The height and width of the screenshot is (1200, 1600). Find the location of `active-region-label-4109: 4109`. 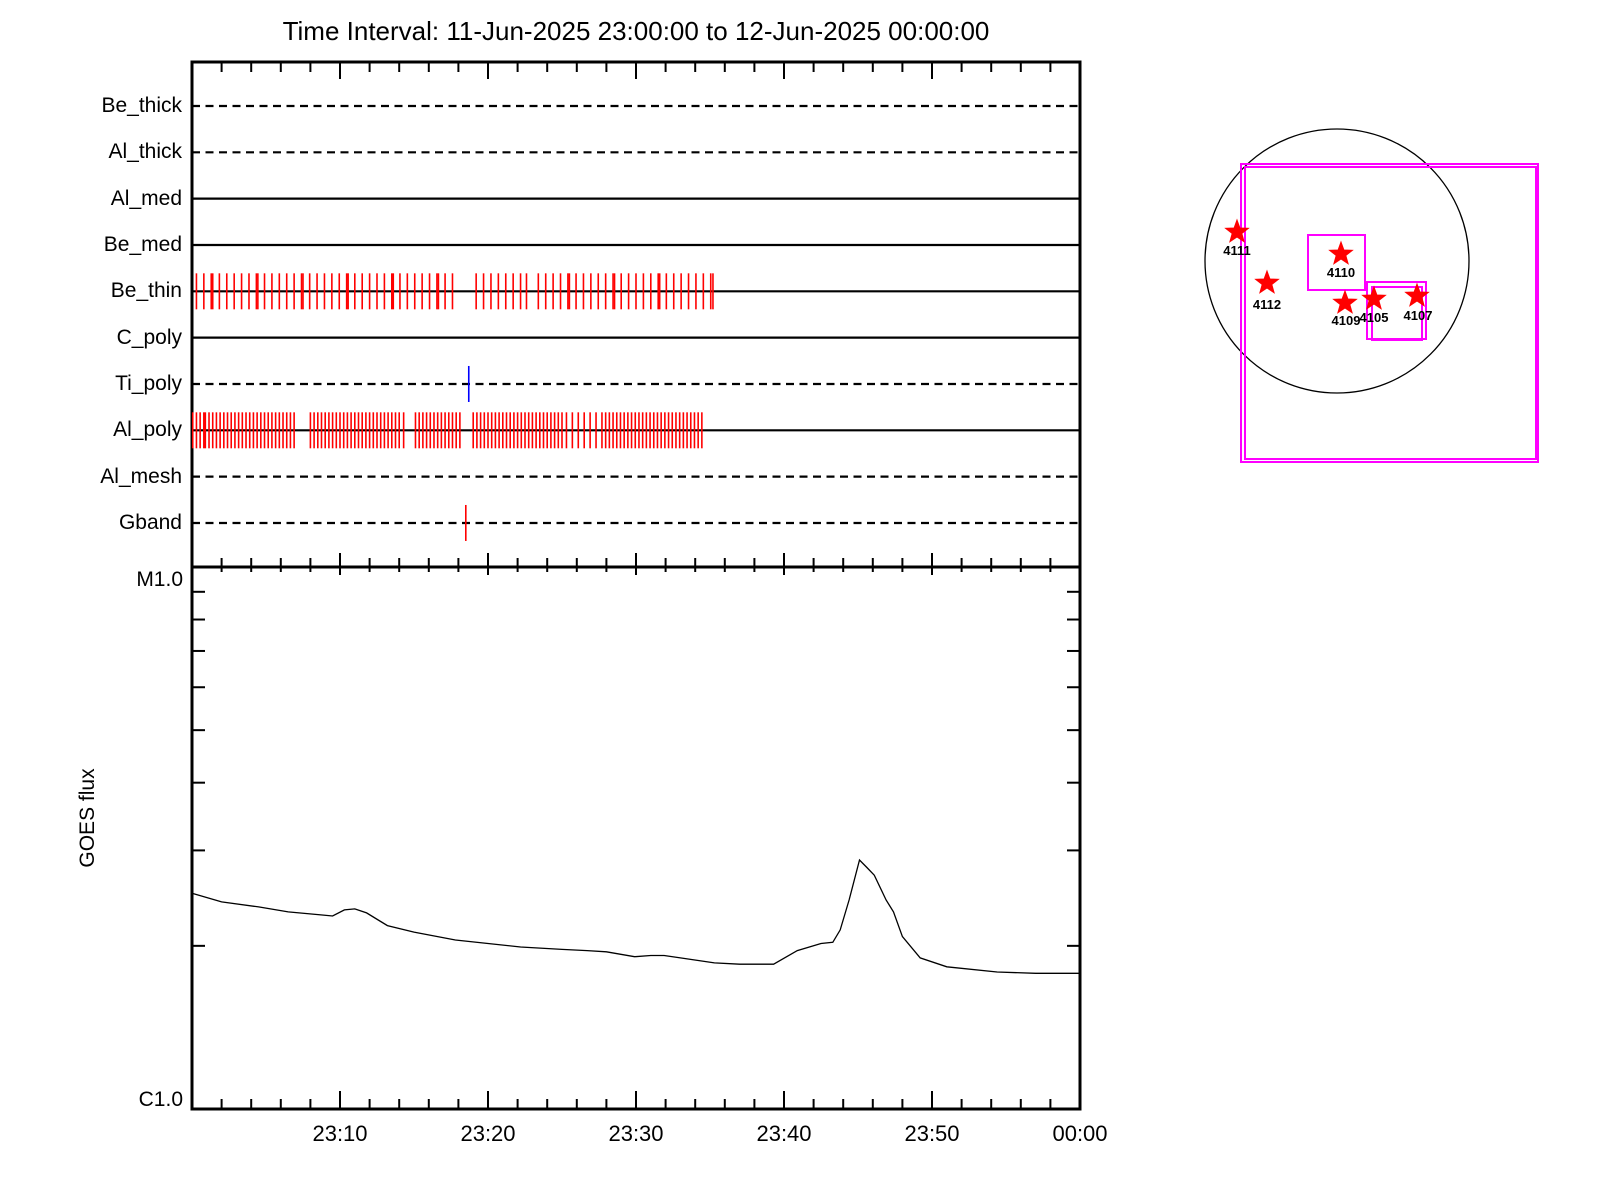

active-region-label-4109: 4109 is located at coordinates (1346, 320).